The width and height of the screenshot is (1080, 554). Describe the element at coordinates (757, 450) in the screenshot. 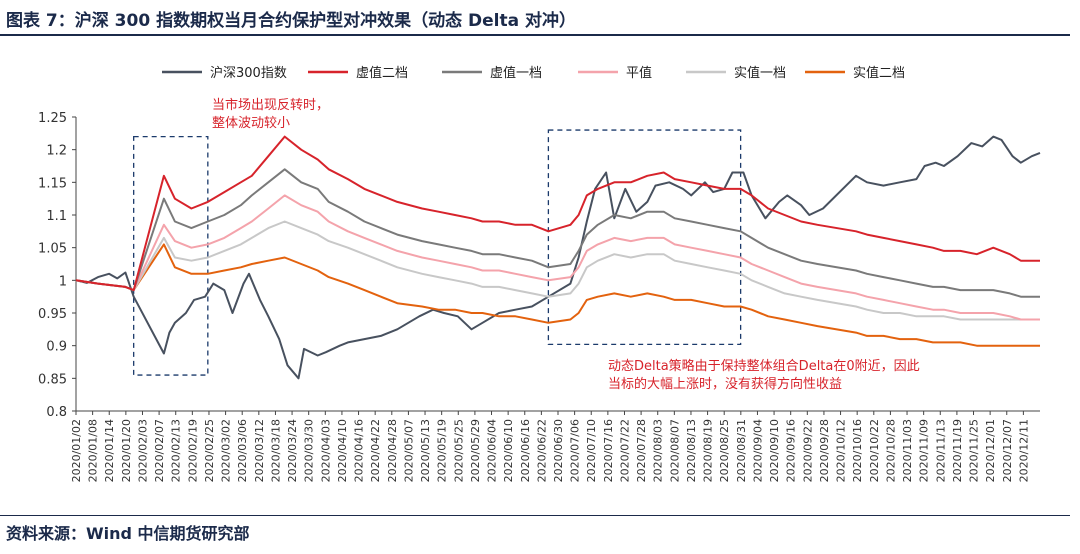

I see `x-tick-label: 2020/09/04` at that location.